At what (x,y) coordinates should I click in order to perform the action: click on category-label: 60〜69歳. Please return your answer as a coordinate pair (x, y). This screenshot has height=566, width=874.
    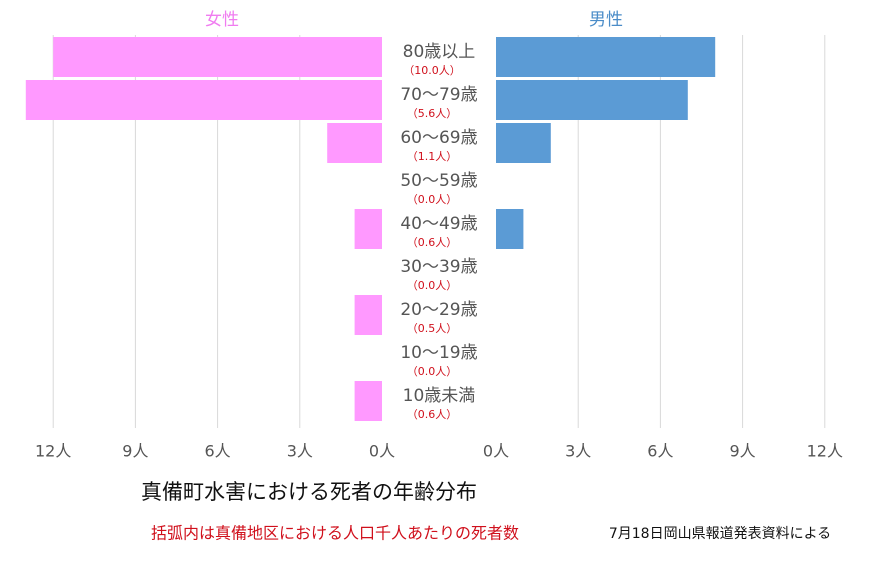
    Looking at the image, I should click on (438, 138).